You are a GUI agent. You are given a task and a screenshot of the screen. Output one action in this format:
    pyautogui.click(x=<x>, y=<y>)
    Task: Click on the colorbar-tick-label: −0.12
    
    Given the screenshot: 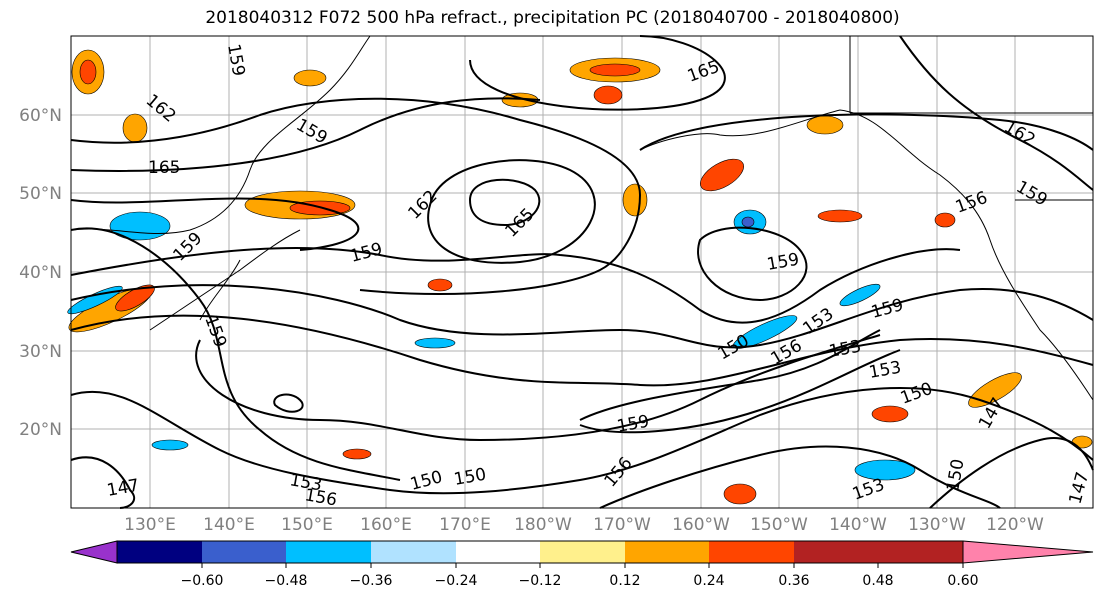 What is the action you would take?
    pyautogui.click(x=540, y=581)
    